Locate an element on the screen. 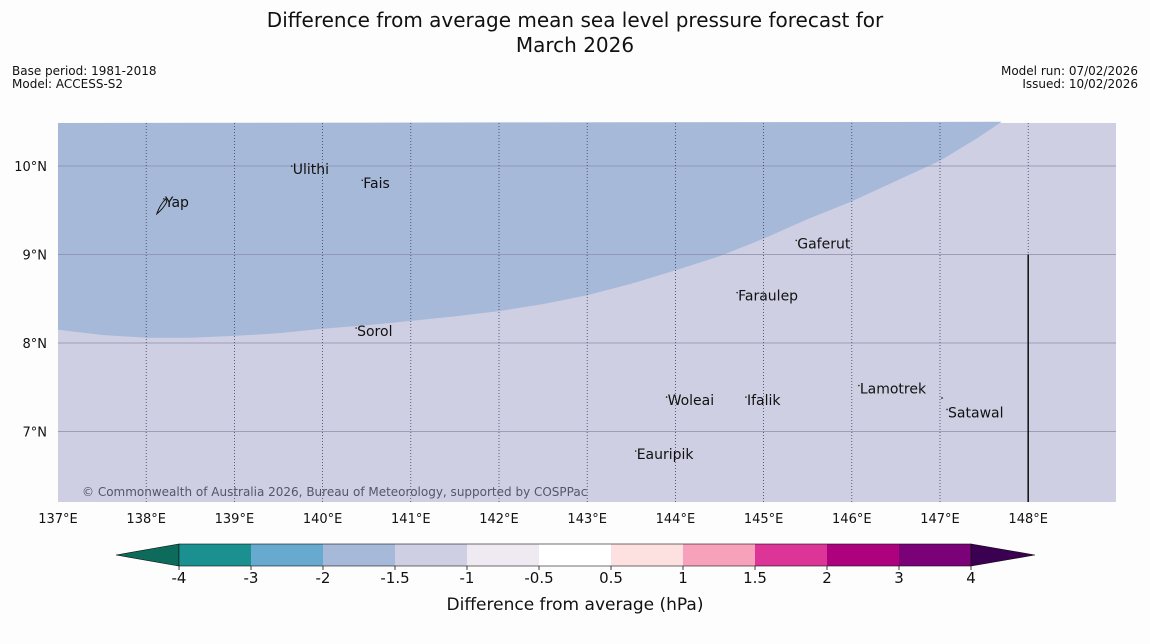 The height and width of the screenshot is (644, 1150). place-label: Faraulep is located at coordinates (768, 297).